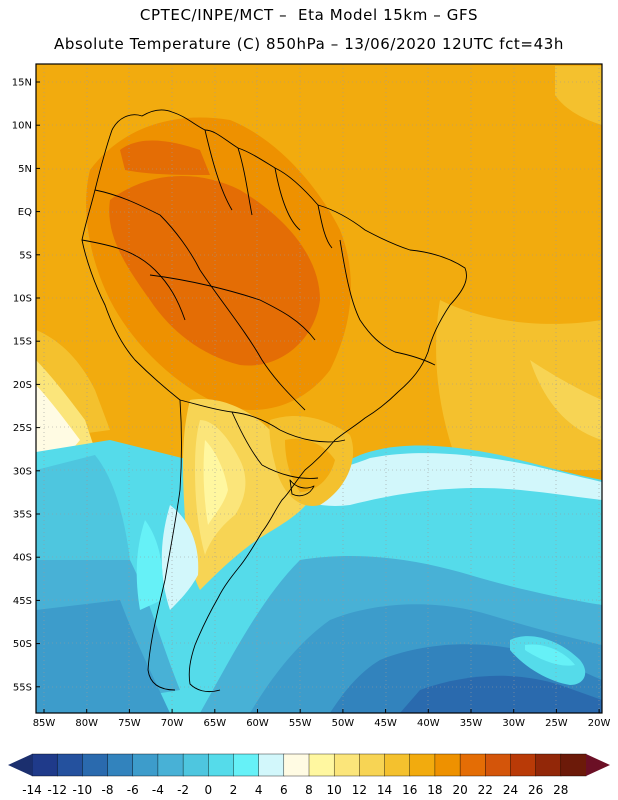 The height and width of the screenshot is (800, 618). Describe the element at coordinates (22, 515) in the screenshot. I see `latitude-tick-label: 35S` at that location.